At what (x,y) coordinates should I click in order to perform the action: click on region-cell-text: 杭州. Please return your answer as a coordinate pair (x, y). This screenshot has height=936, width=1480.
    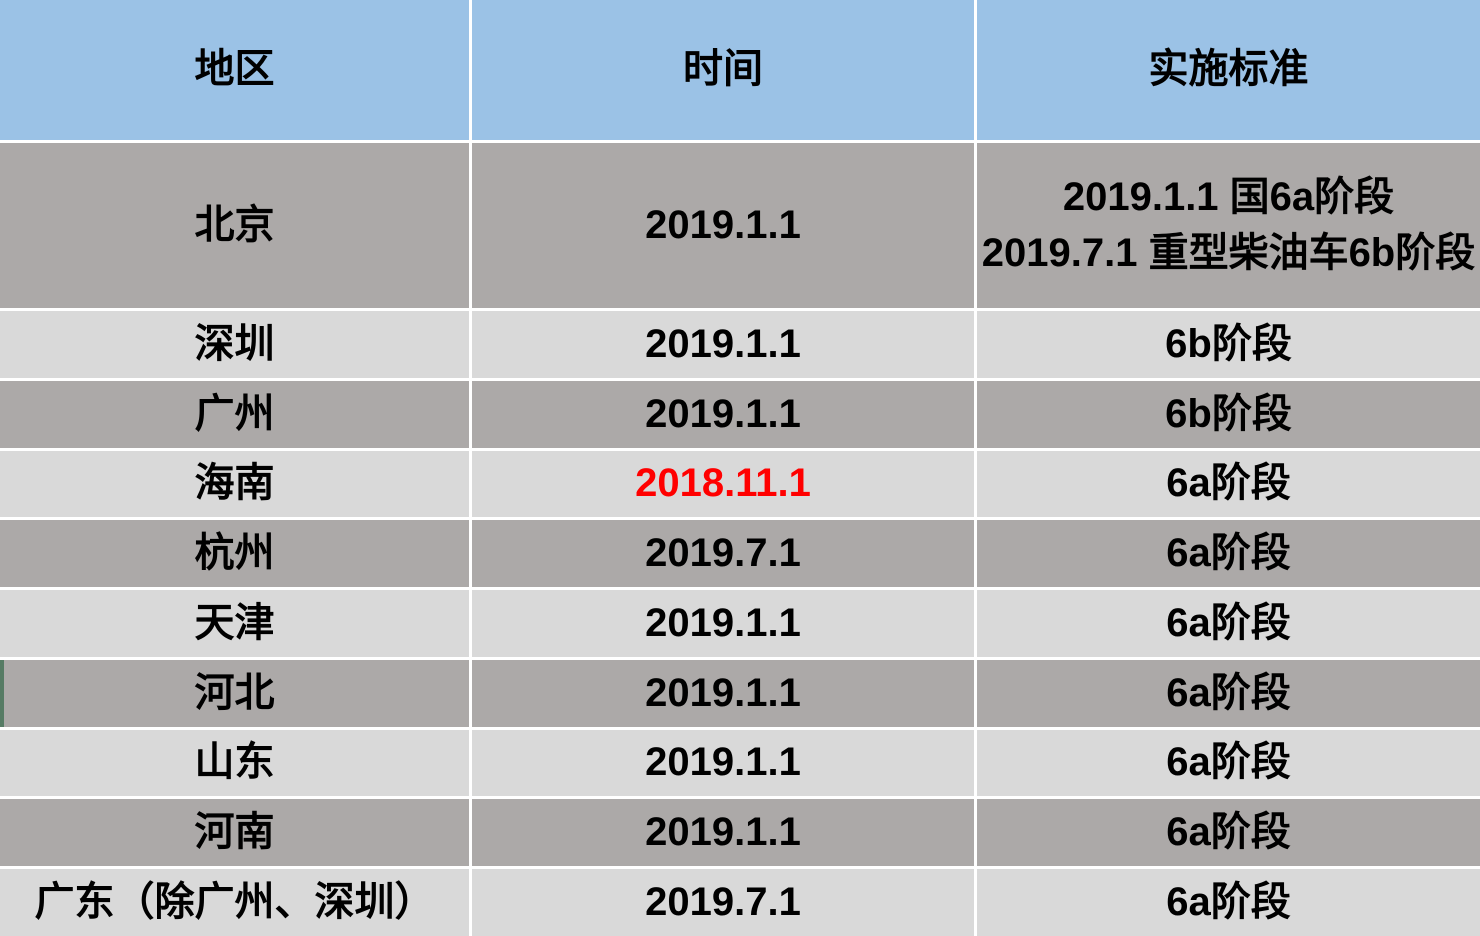
    Looking at the image, I should click on (234, 553).